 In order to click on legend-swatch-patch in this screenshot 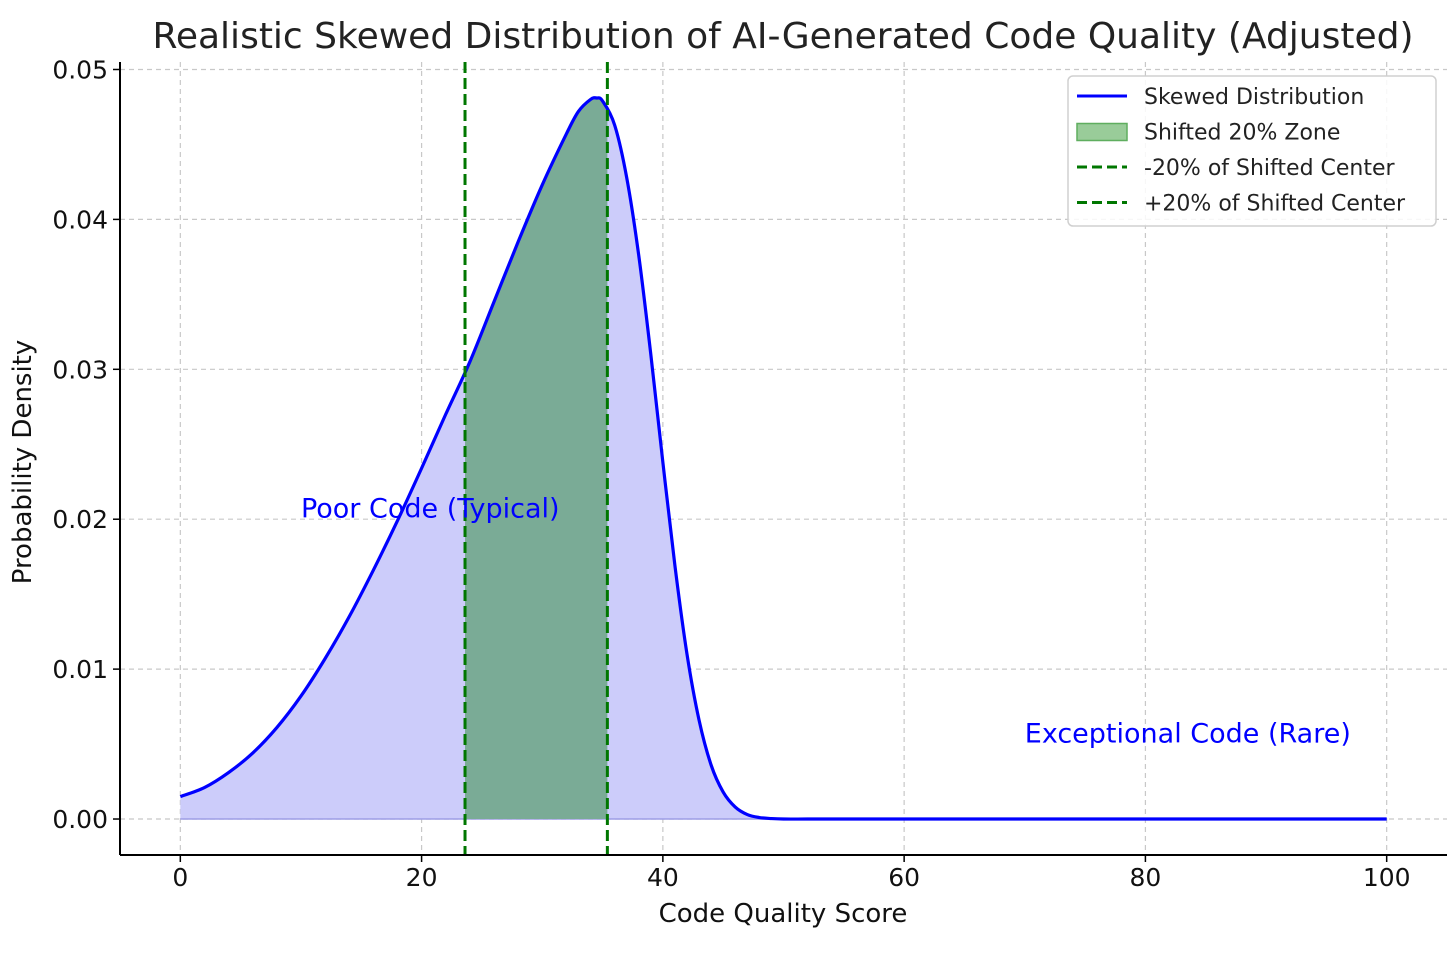, I will do `click(1102, 132)`.